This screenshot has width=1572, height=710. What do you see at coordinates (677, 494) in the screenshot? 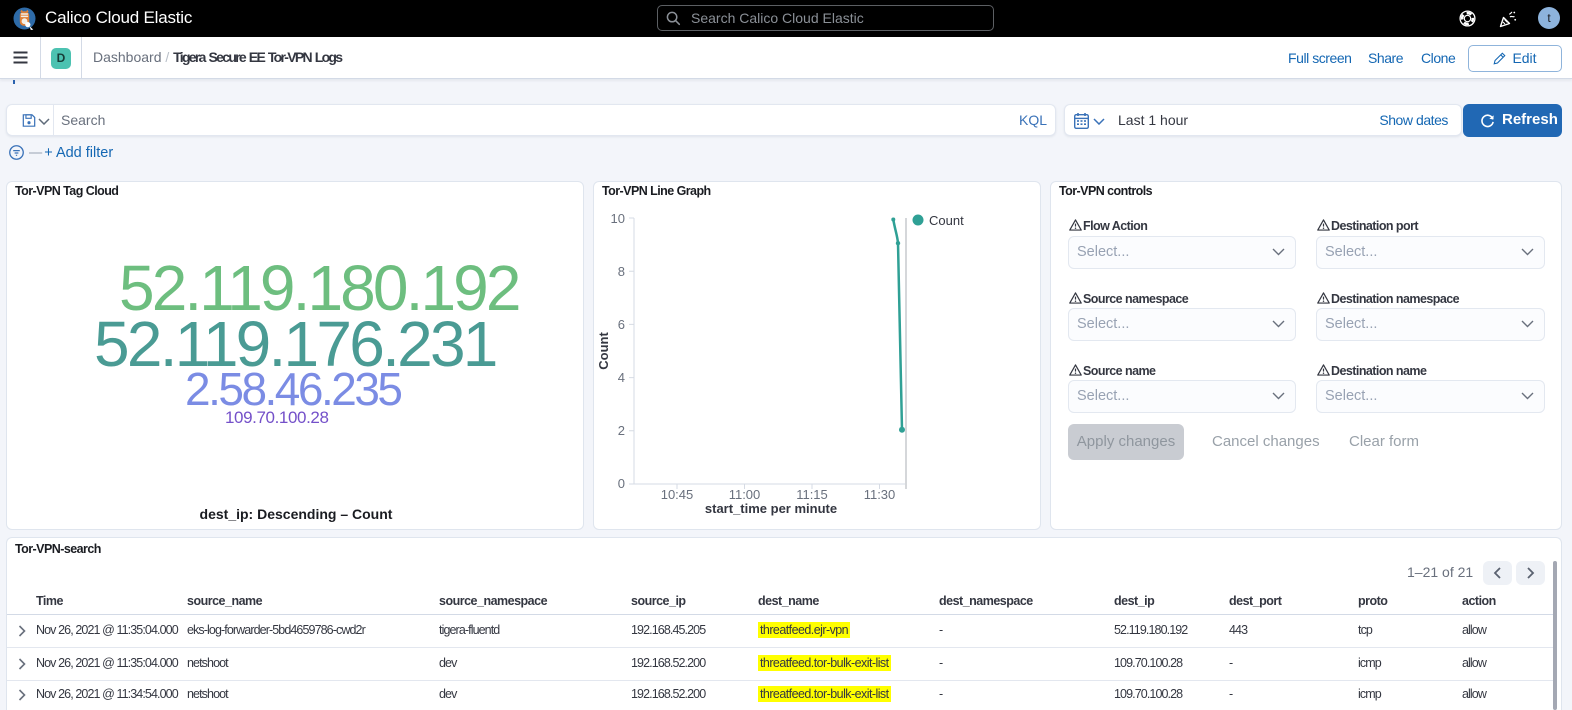
I see `svg-text: 10:45` at bounding box center [677, 494].